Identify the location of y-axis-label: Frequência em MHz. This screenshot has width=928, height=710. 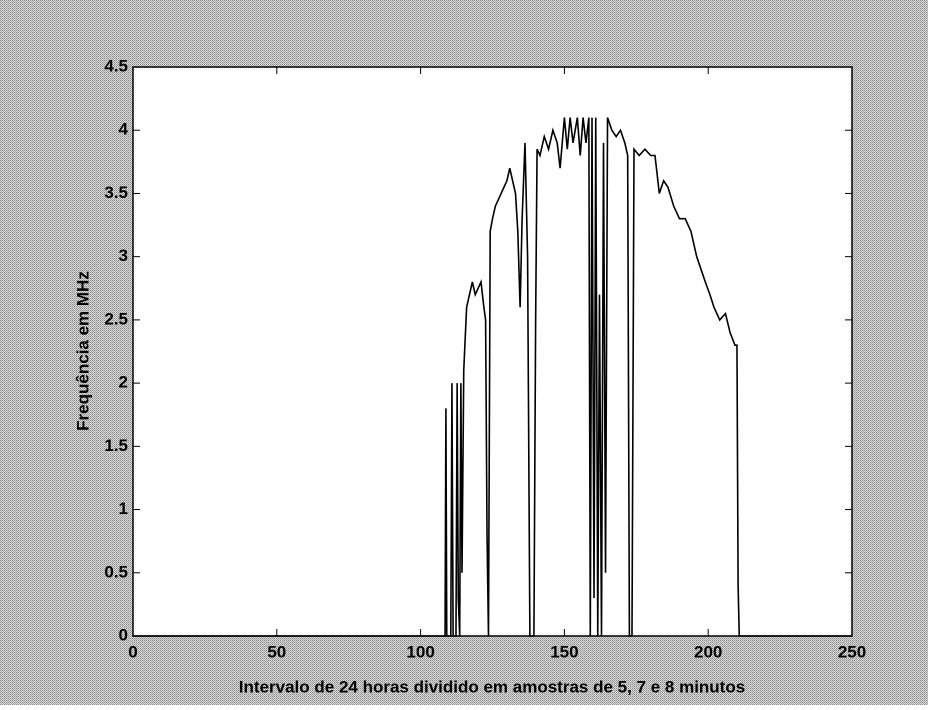
(82, 351).